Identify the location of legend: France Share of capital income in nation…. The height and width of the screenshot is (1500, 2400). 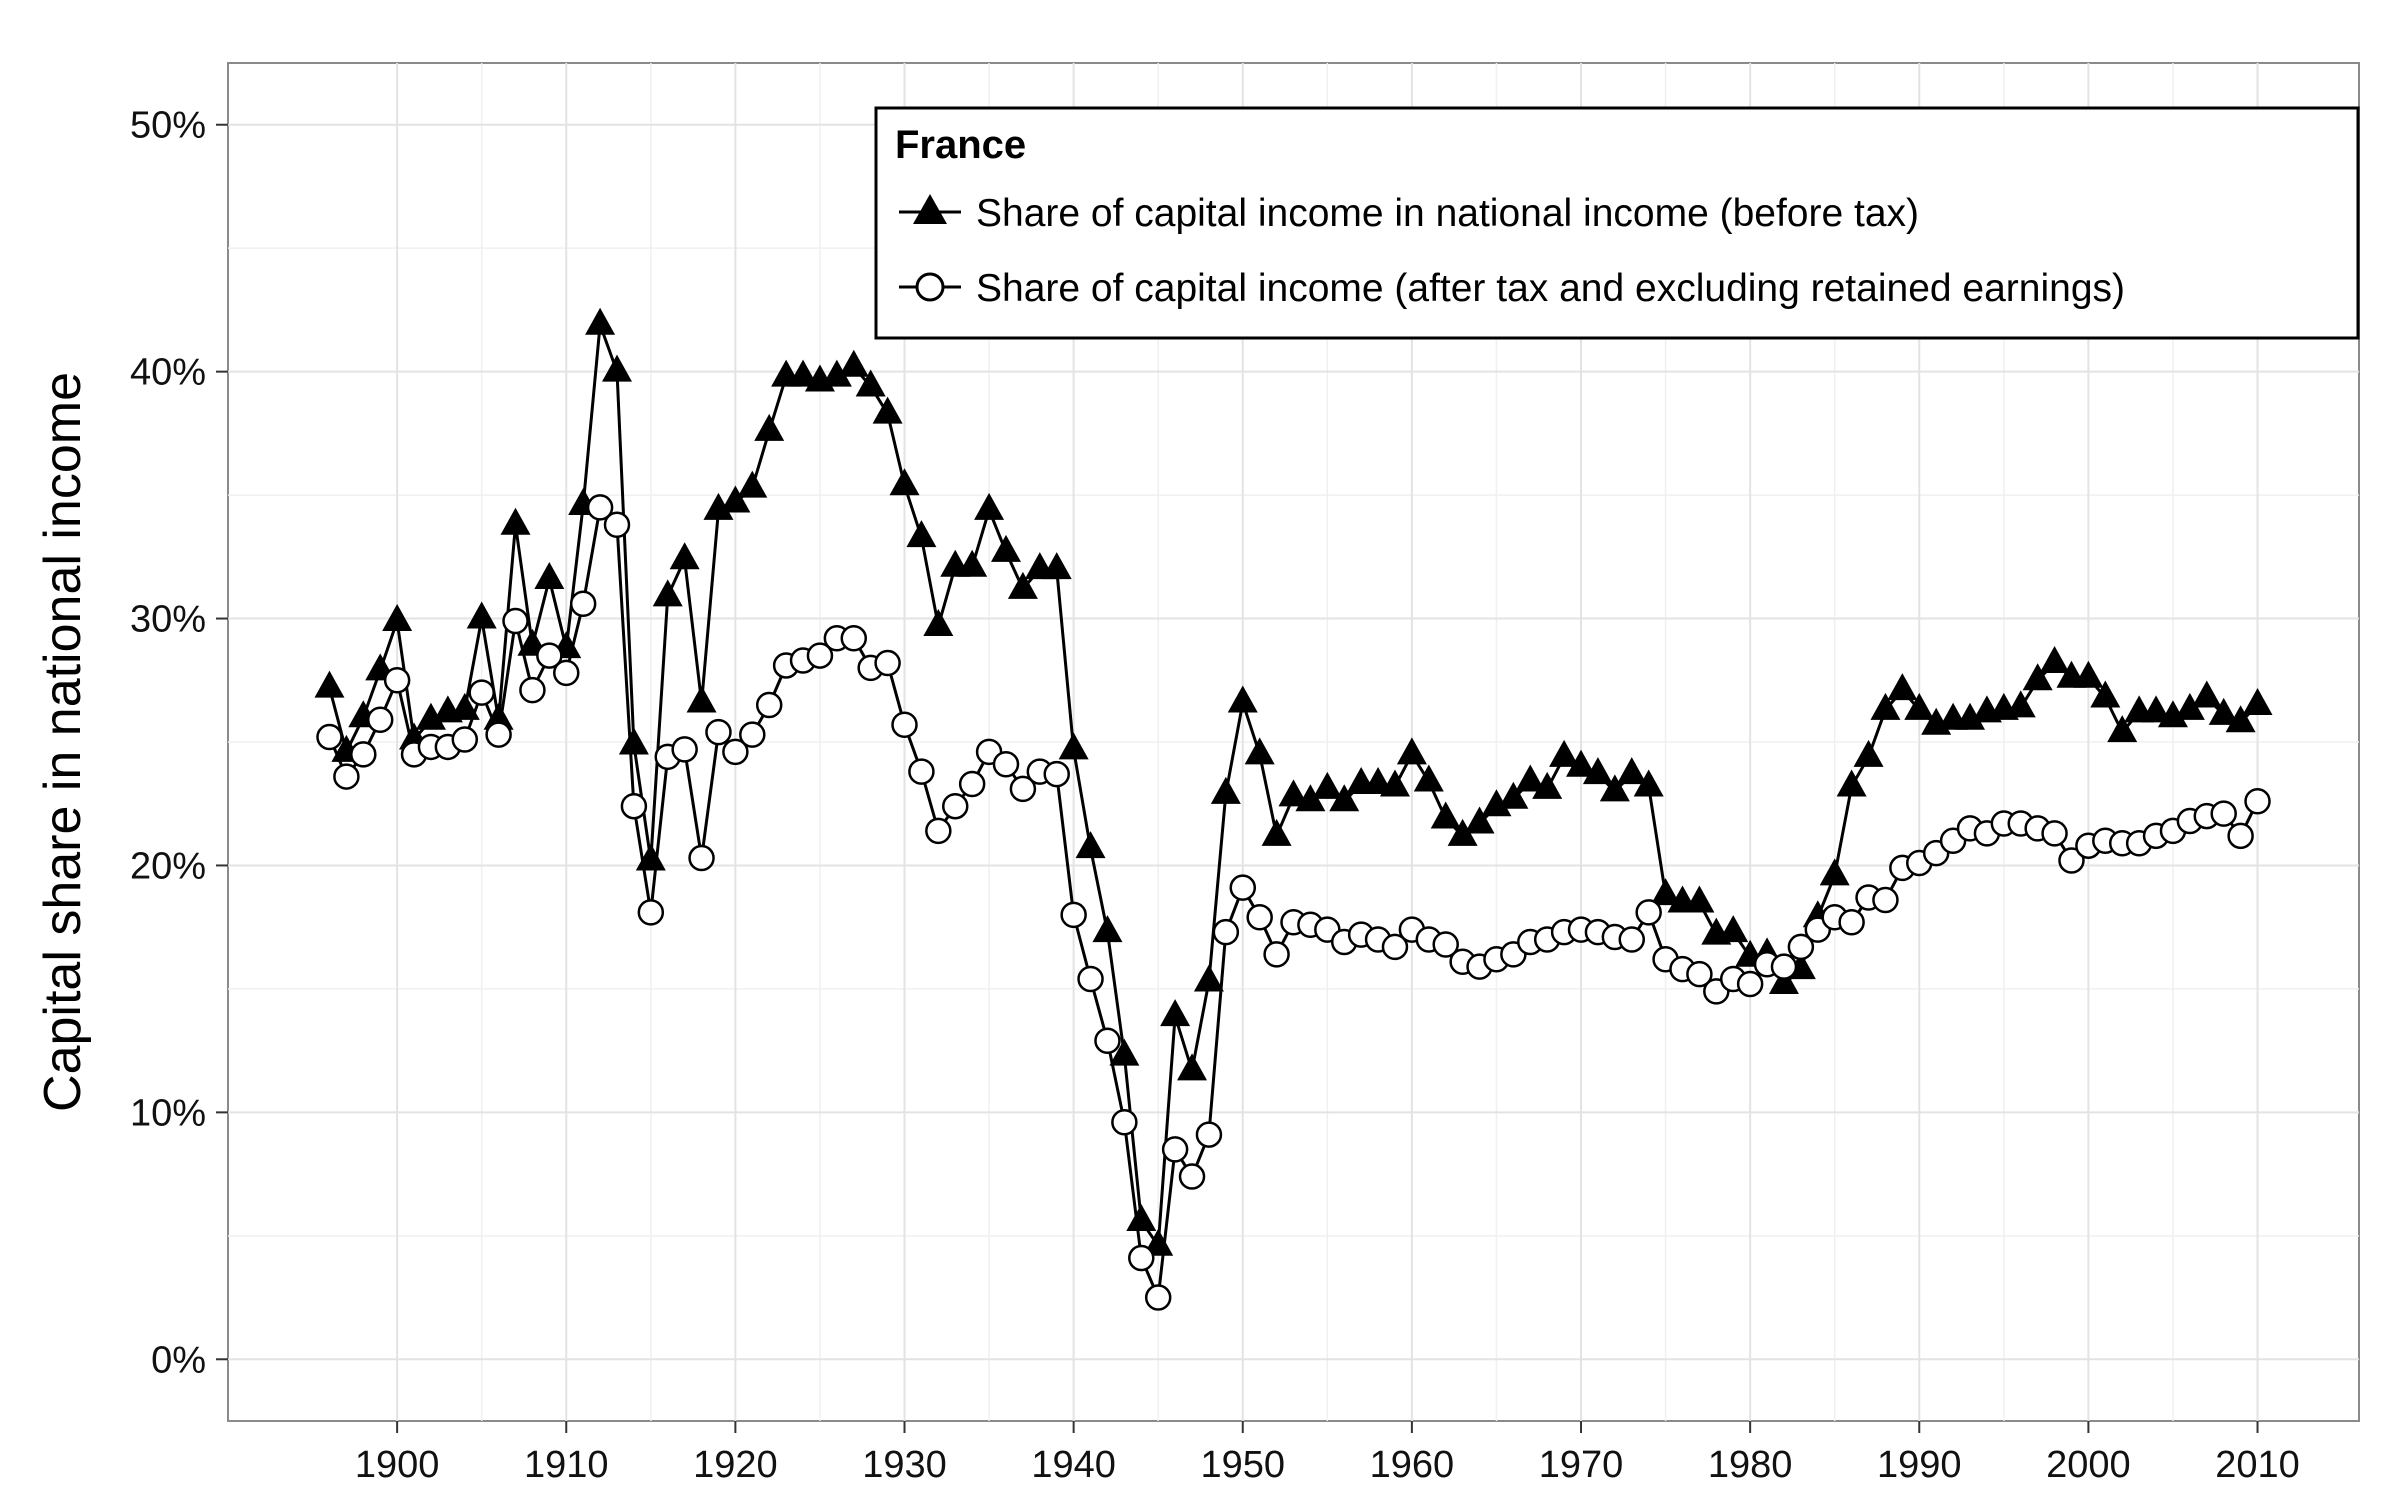
(1617, 223).